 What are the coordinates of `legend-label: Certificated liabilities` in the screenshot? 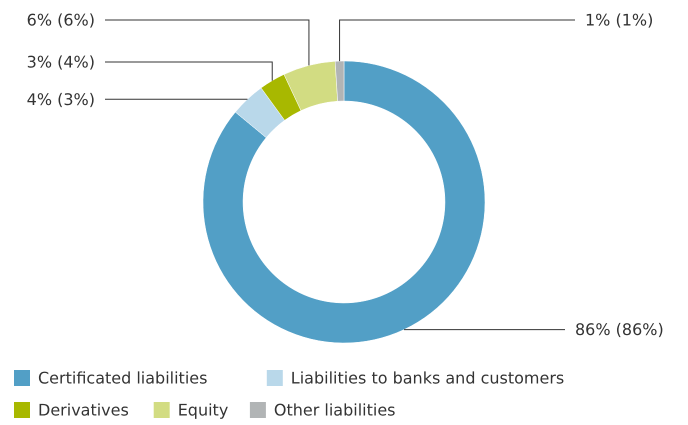 It's located at (123, 378).